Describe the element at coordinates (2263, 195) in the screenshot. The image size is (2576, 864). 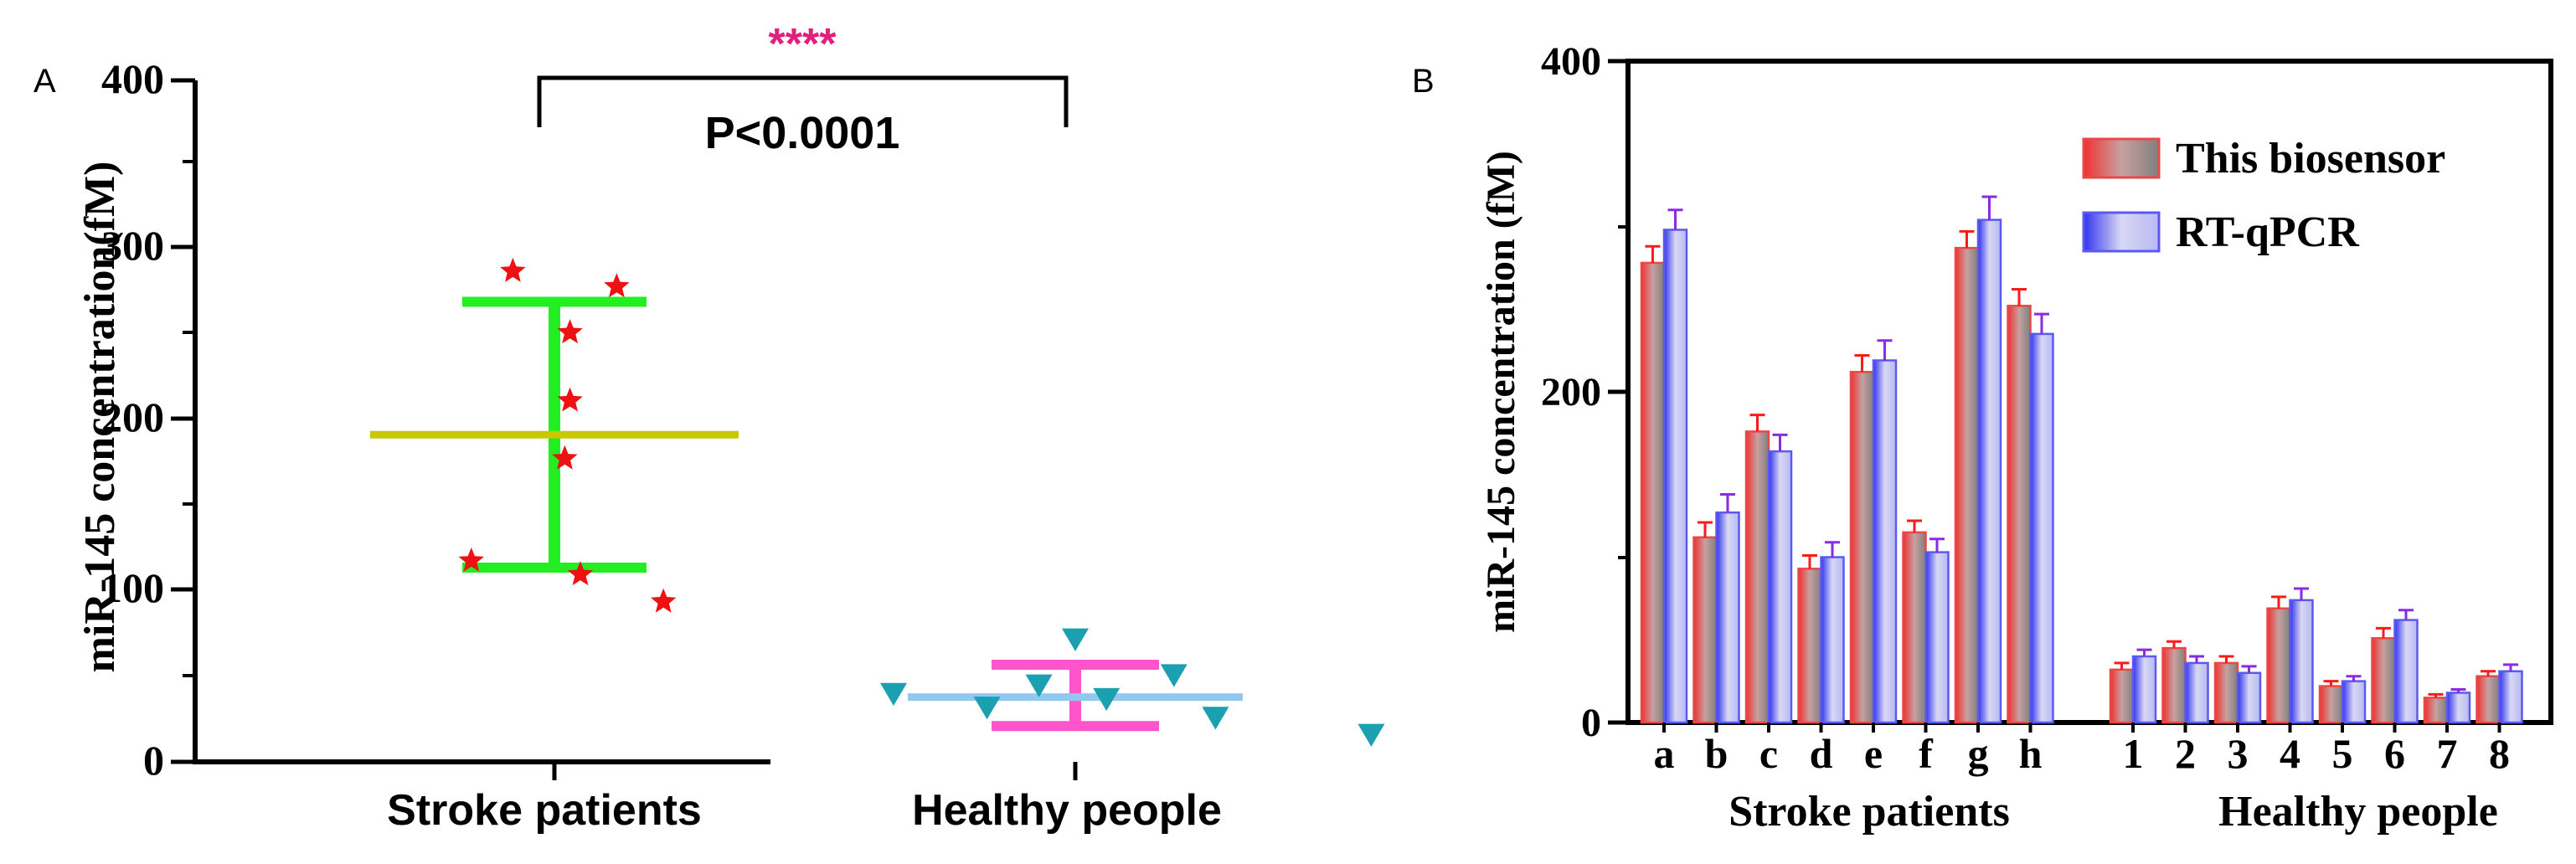
I see `legend: This biosensor RT-qPCR` at that location.